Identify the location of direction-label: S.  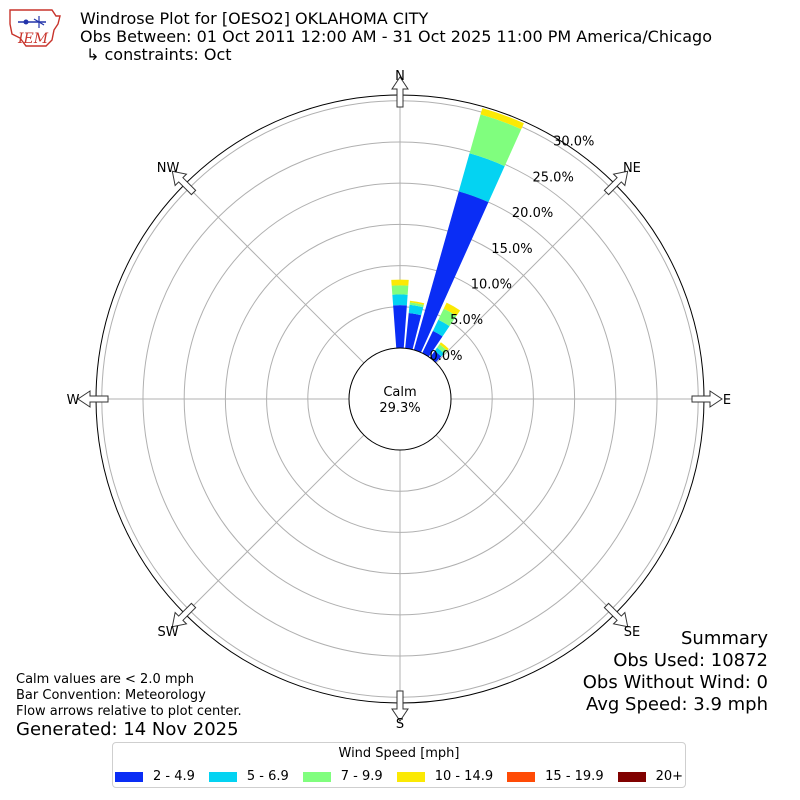
(400, 724).